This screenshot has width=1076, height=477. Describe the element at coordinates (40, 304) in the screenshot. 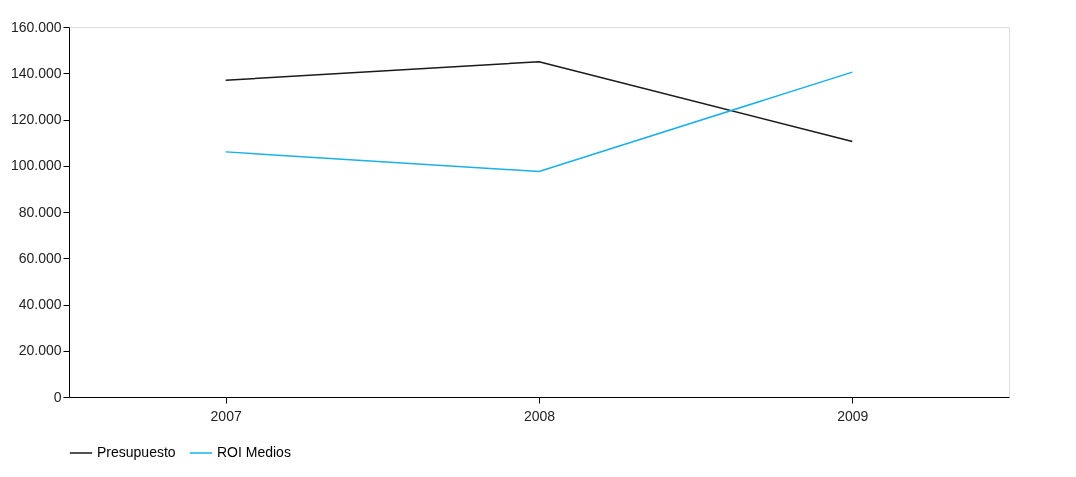

I see `y-tick-label: 40.000` at that location.